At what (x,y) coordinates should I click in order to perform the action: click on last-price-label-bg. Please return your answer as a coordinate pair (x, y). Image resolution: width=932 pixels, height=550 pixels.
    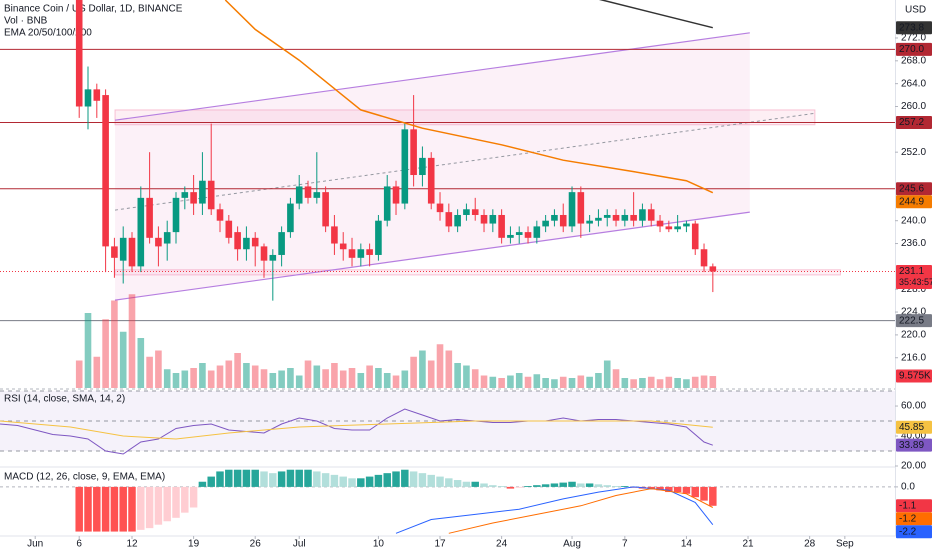
    Looking at the image, I should click on (914, 277).